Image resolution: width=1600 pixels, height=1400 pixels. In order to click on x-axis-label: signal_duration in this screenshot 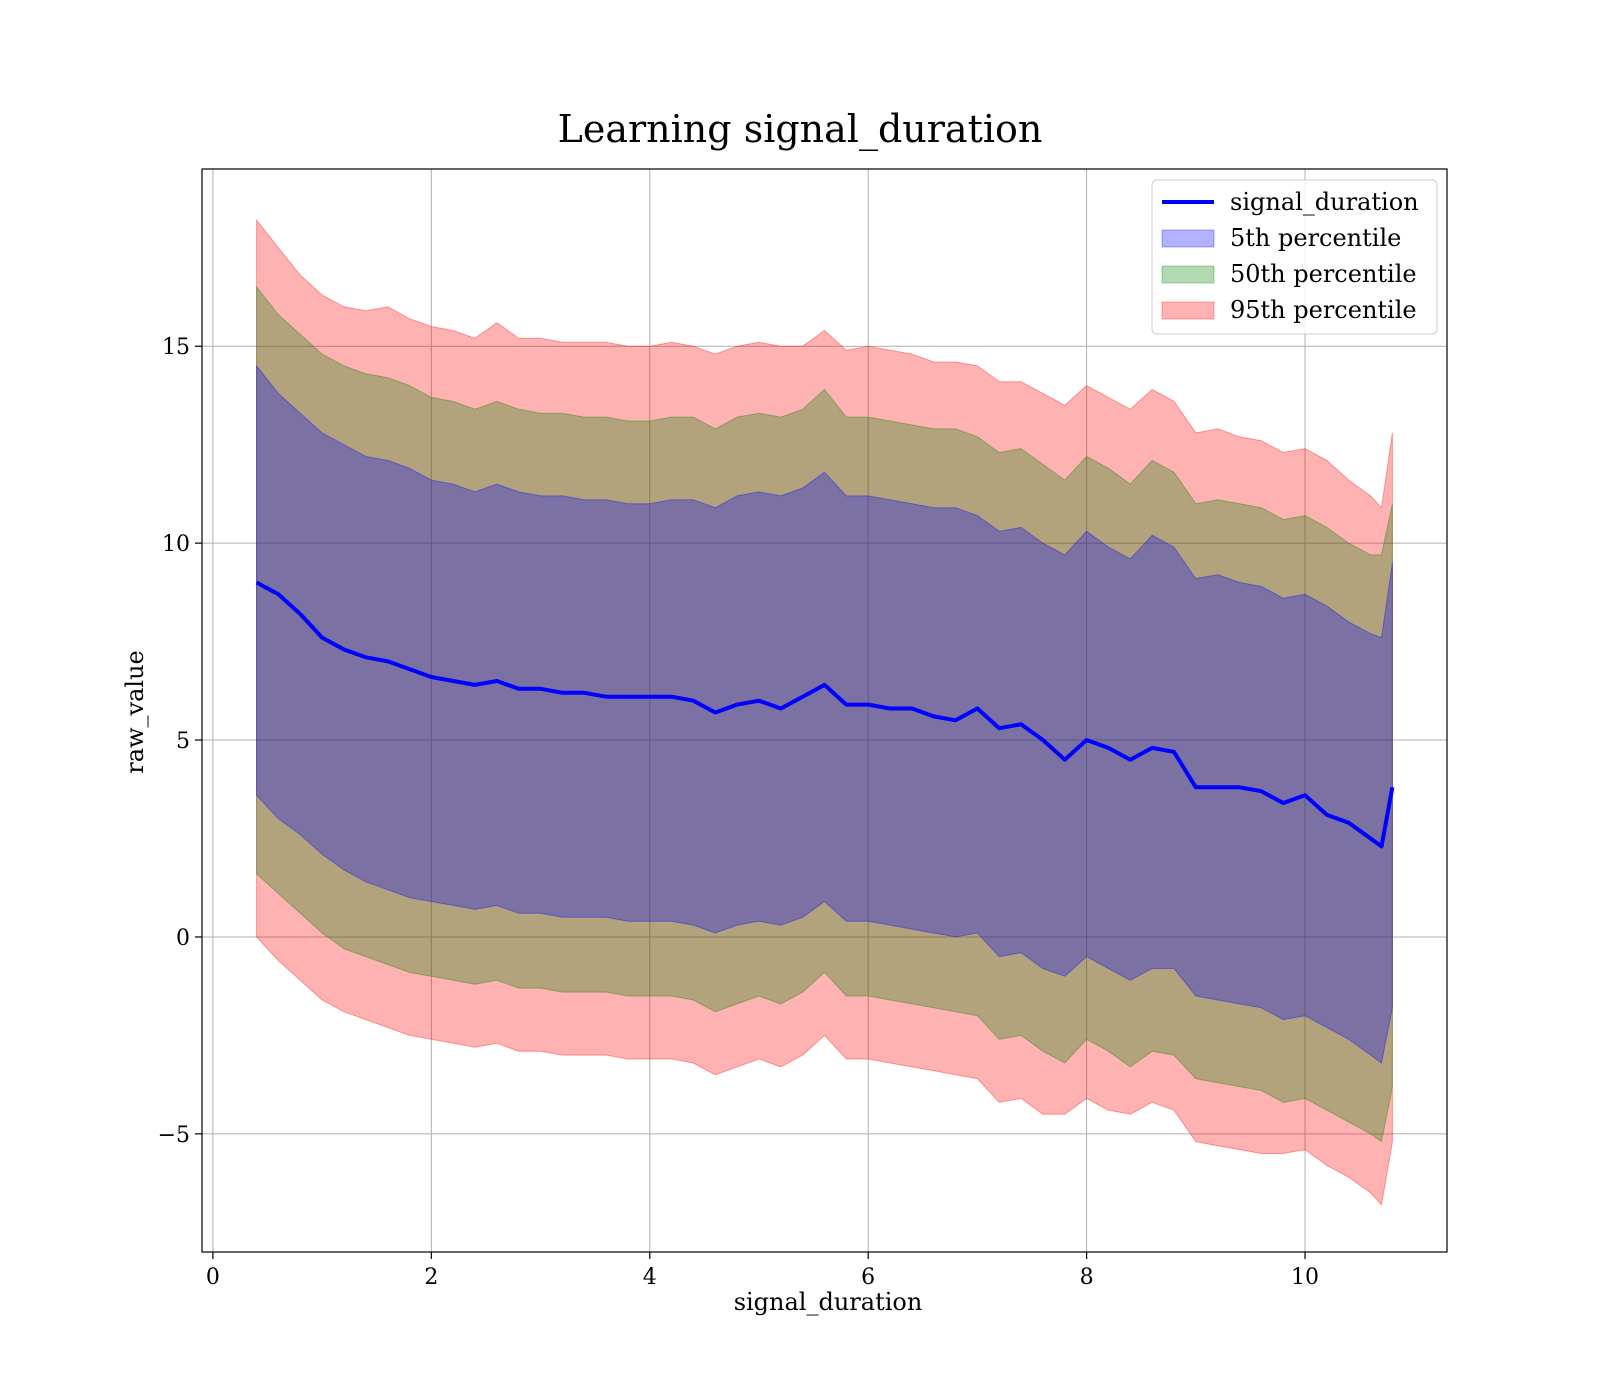, I will do `click(828, 1302)`.